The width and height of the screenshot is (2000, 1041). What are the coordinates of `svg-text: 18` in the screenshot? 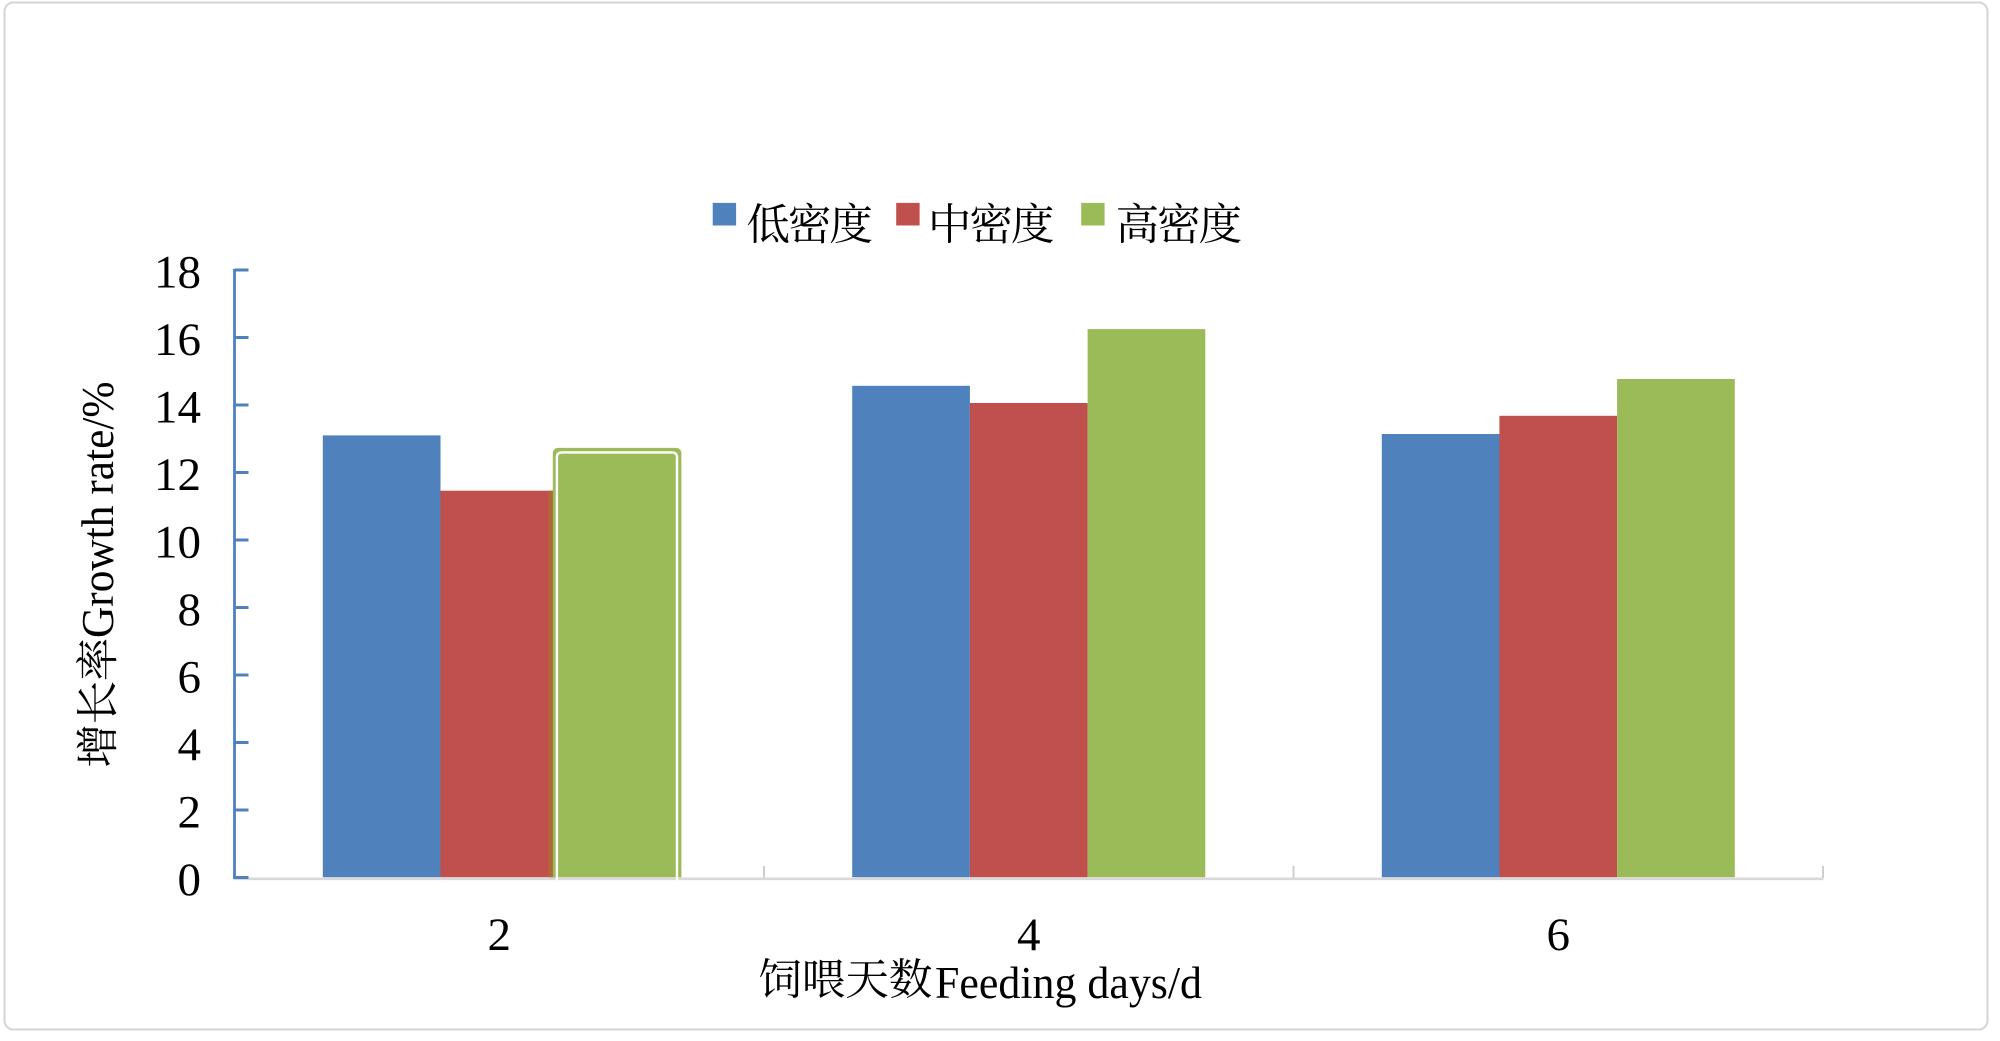 It's located at (177, 272).